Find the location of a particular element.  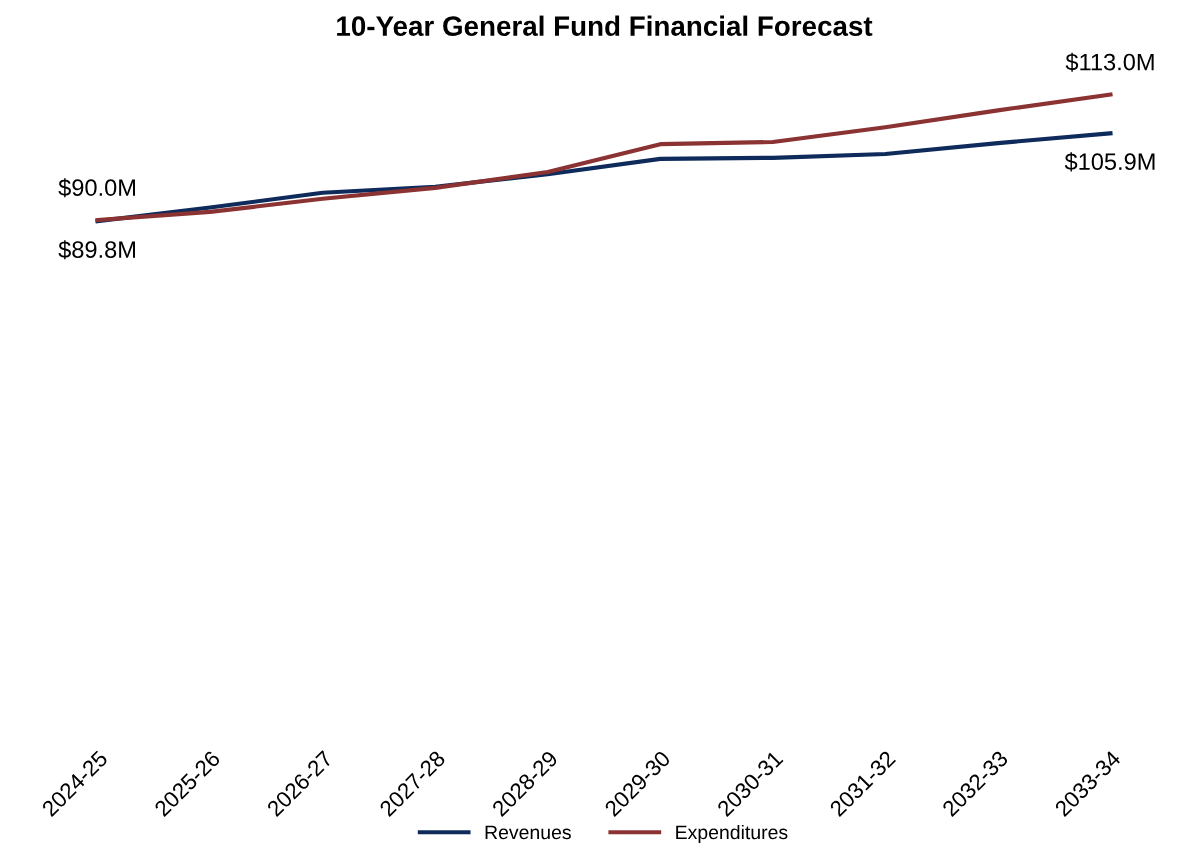

data-label: $90.0M is located at coordinates (96, 188).